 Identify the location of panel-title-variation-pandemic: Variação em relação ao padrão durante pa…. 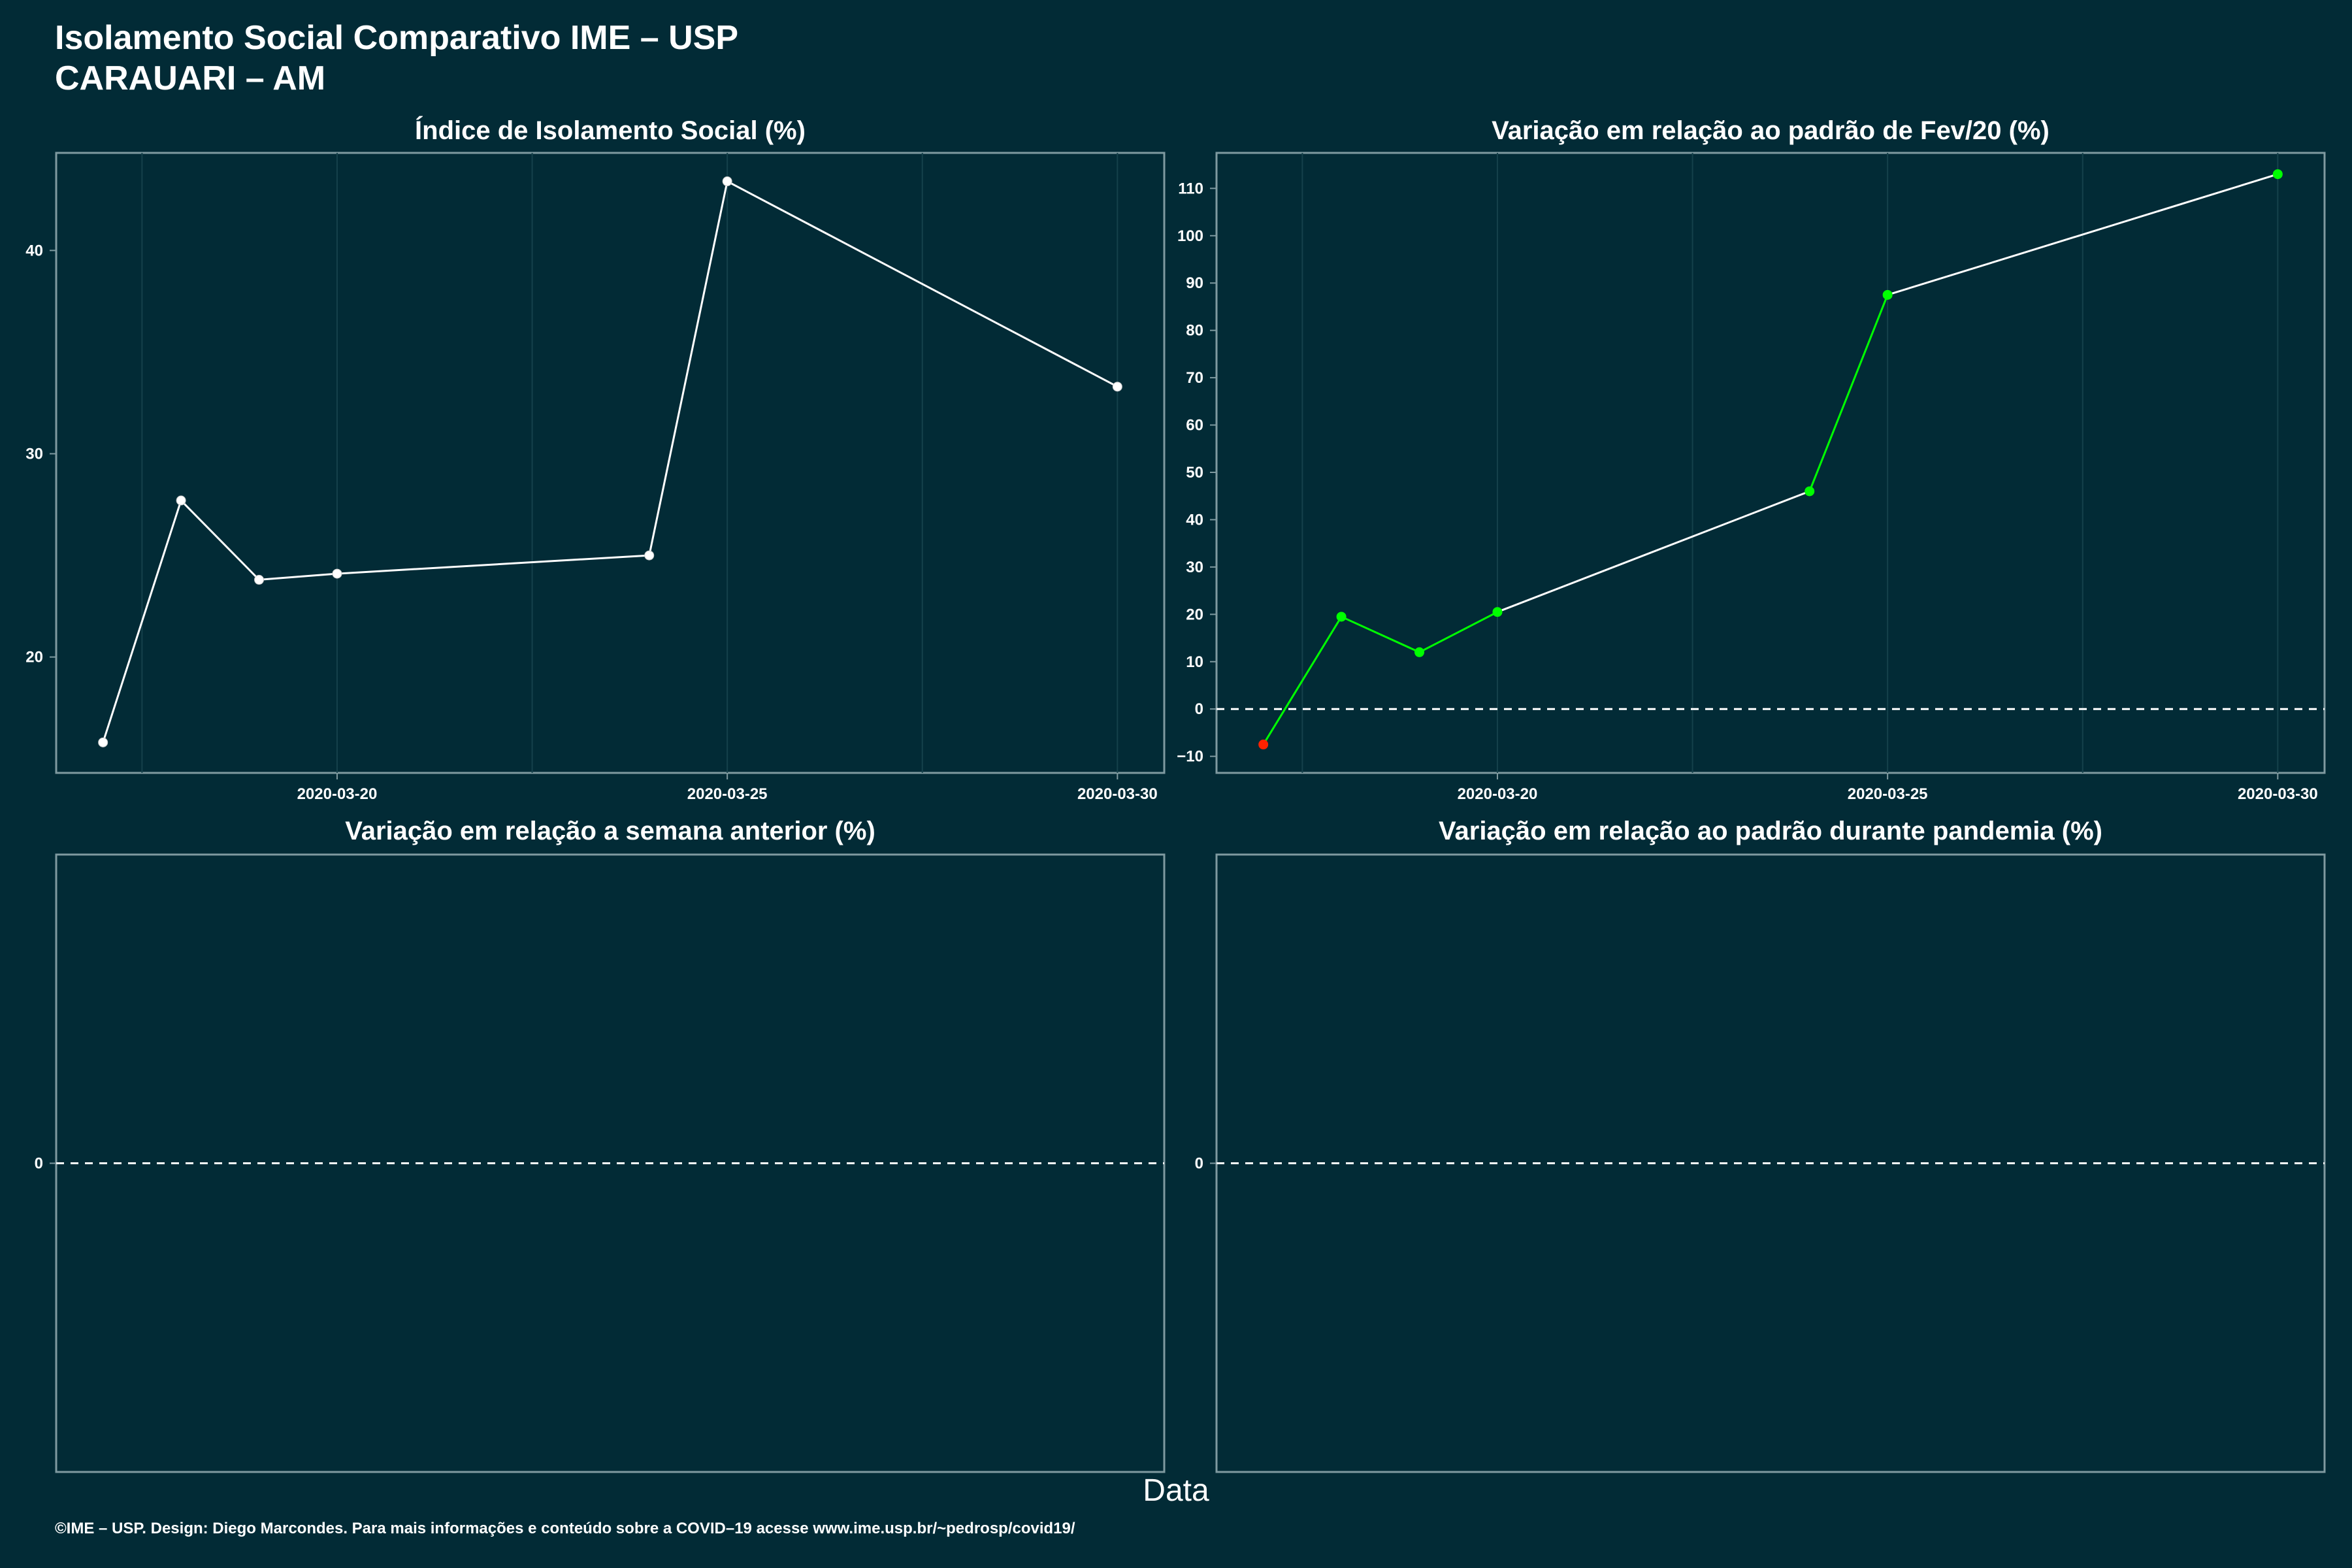
(1770, 831).